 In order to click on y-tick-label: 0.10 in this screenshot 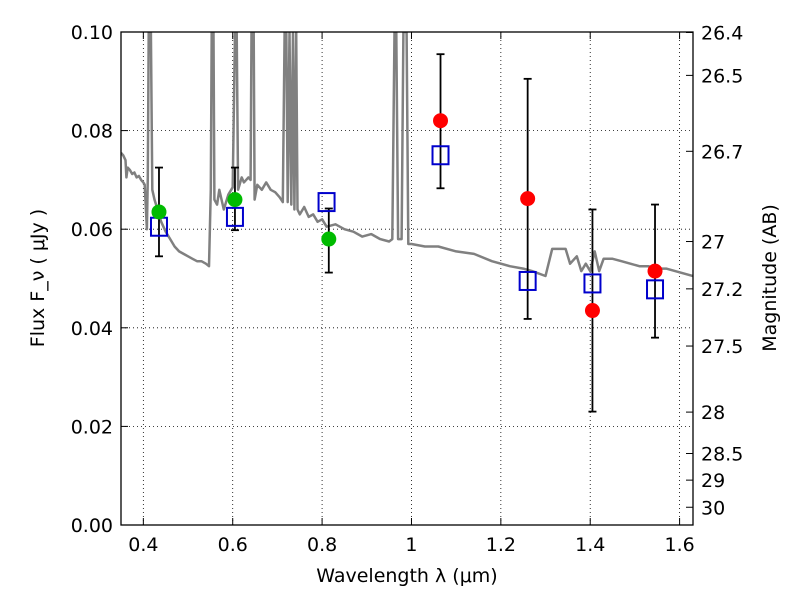, I will do `click(92, 33)`.